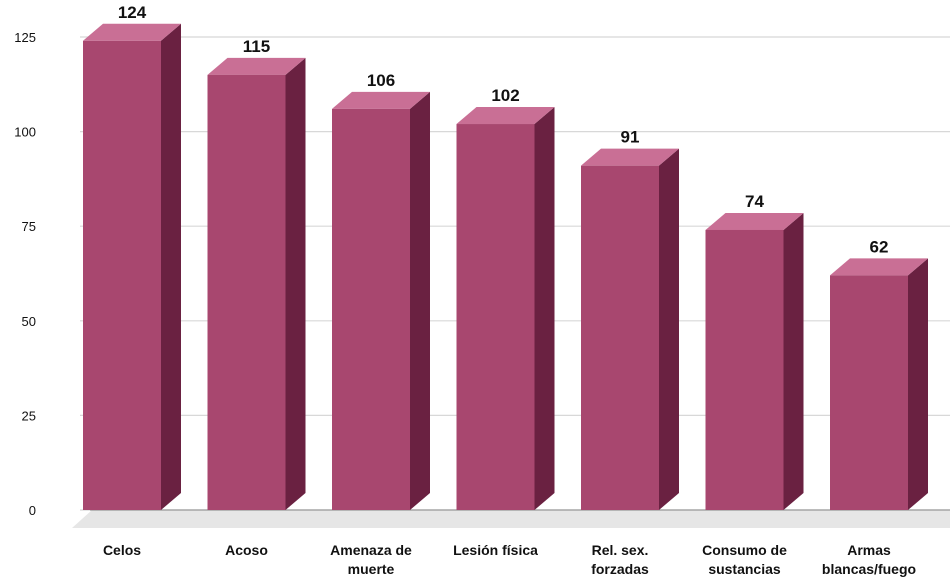  What do you see at coordinates (256, 46) in the screenshot?
I see `data-label: 115` at bounding box center [256, 46].